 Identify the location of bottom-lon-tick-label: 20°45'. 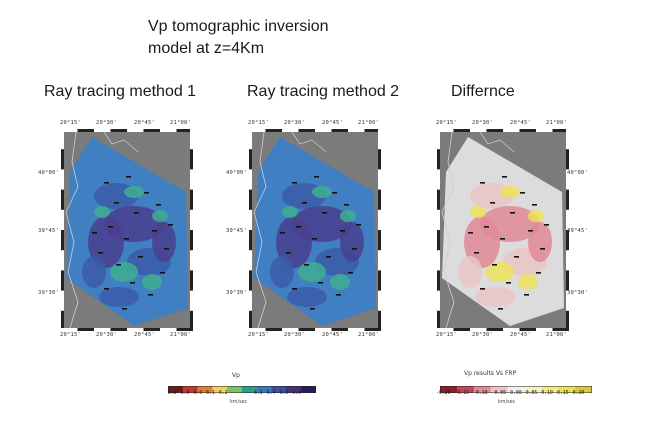
(145, 335).